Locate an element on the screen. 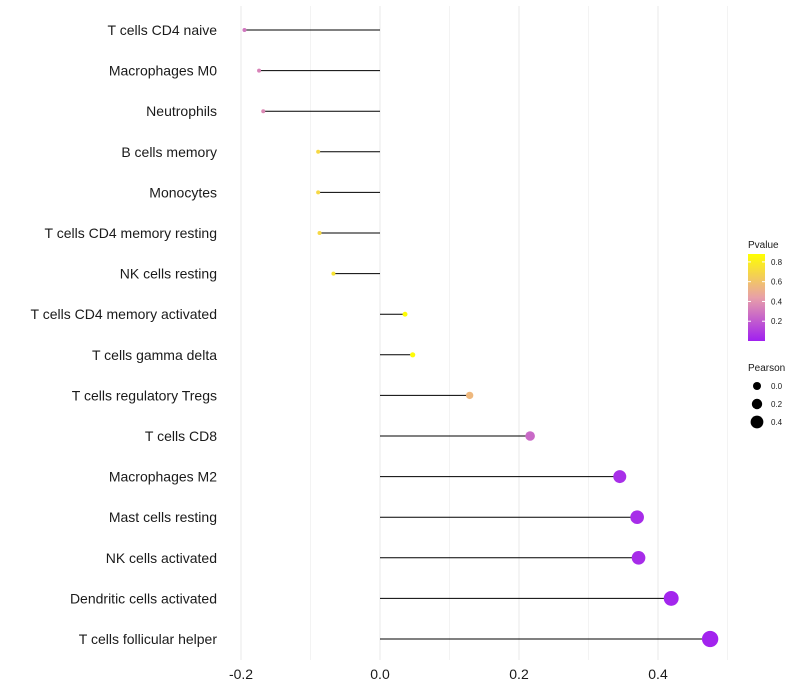  x-tick-label: 0.0 is located at coordinates (380, 674).